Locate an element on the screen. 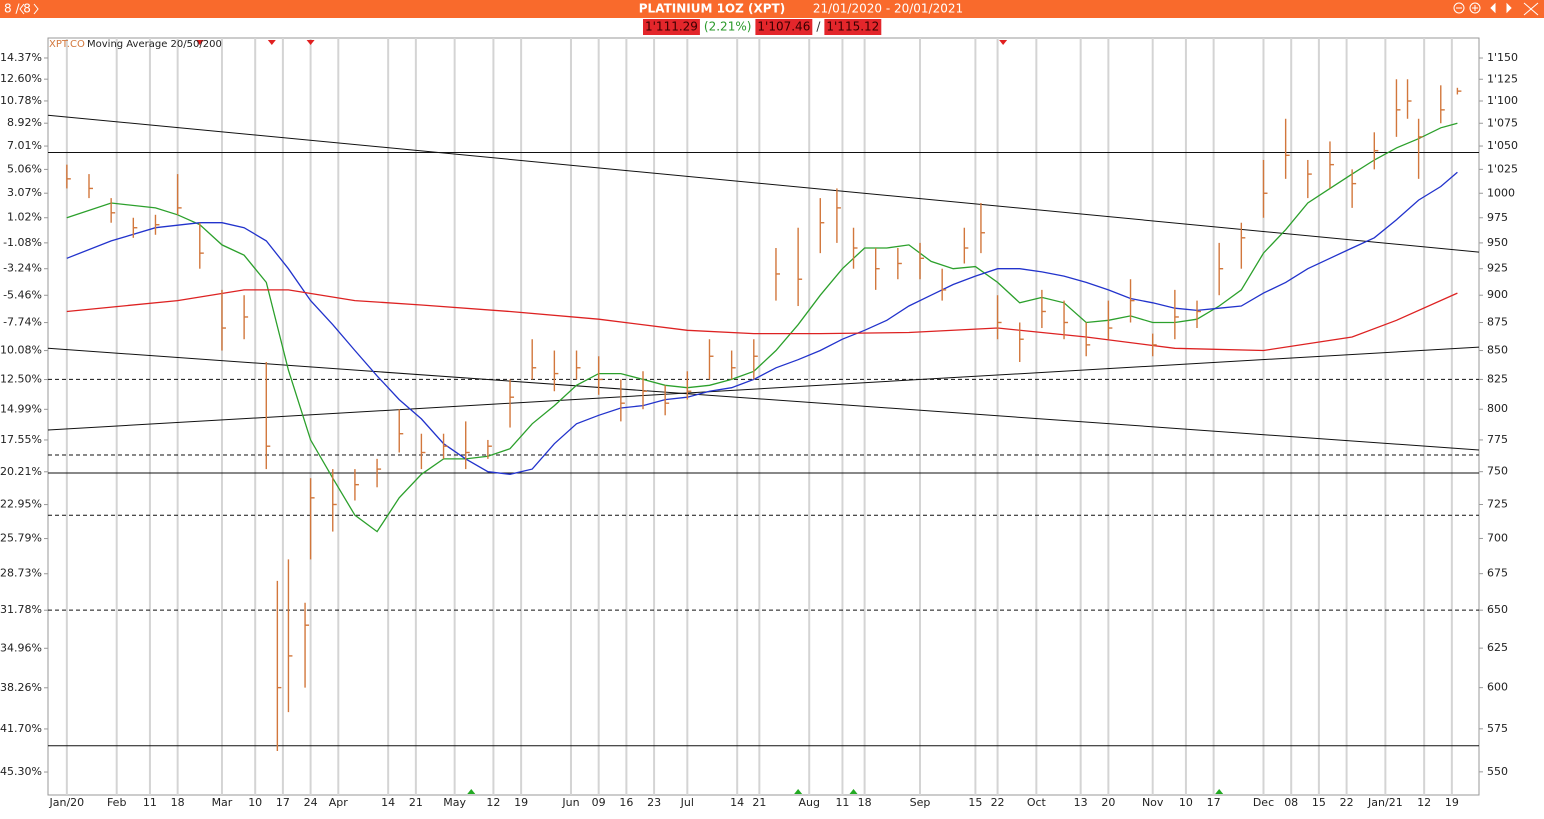 This screenshot has width=1544, height=819. x-tick-label: 11 is located at coordinates (150, 802).